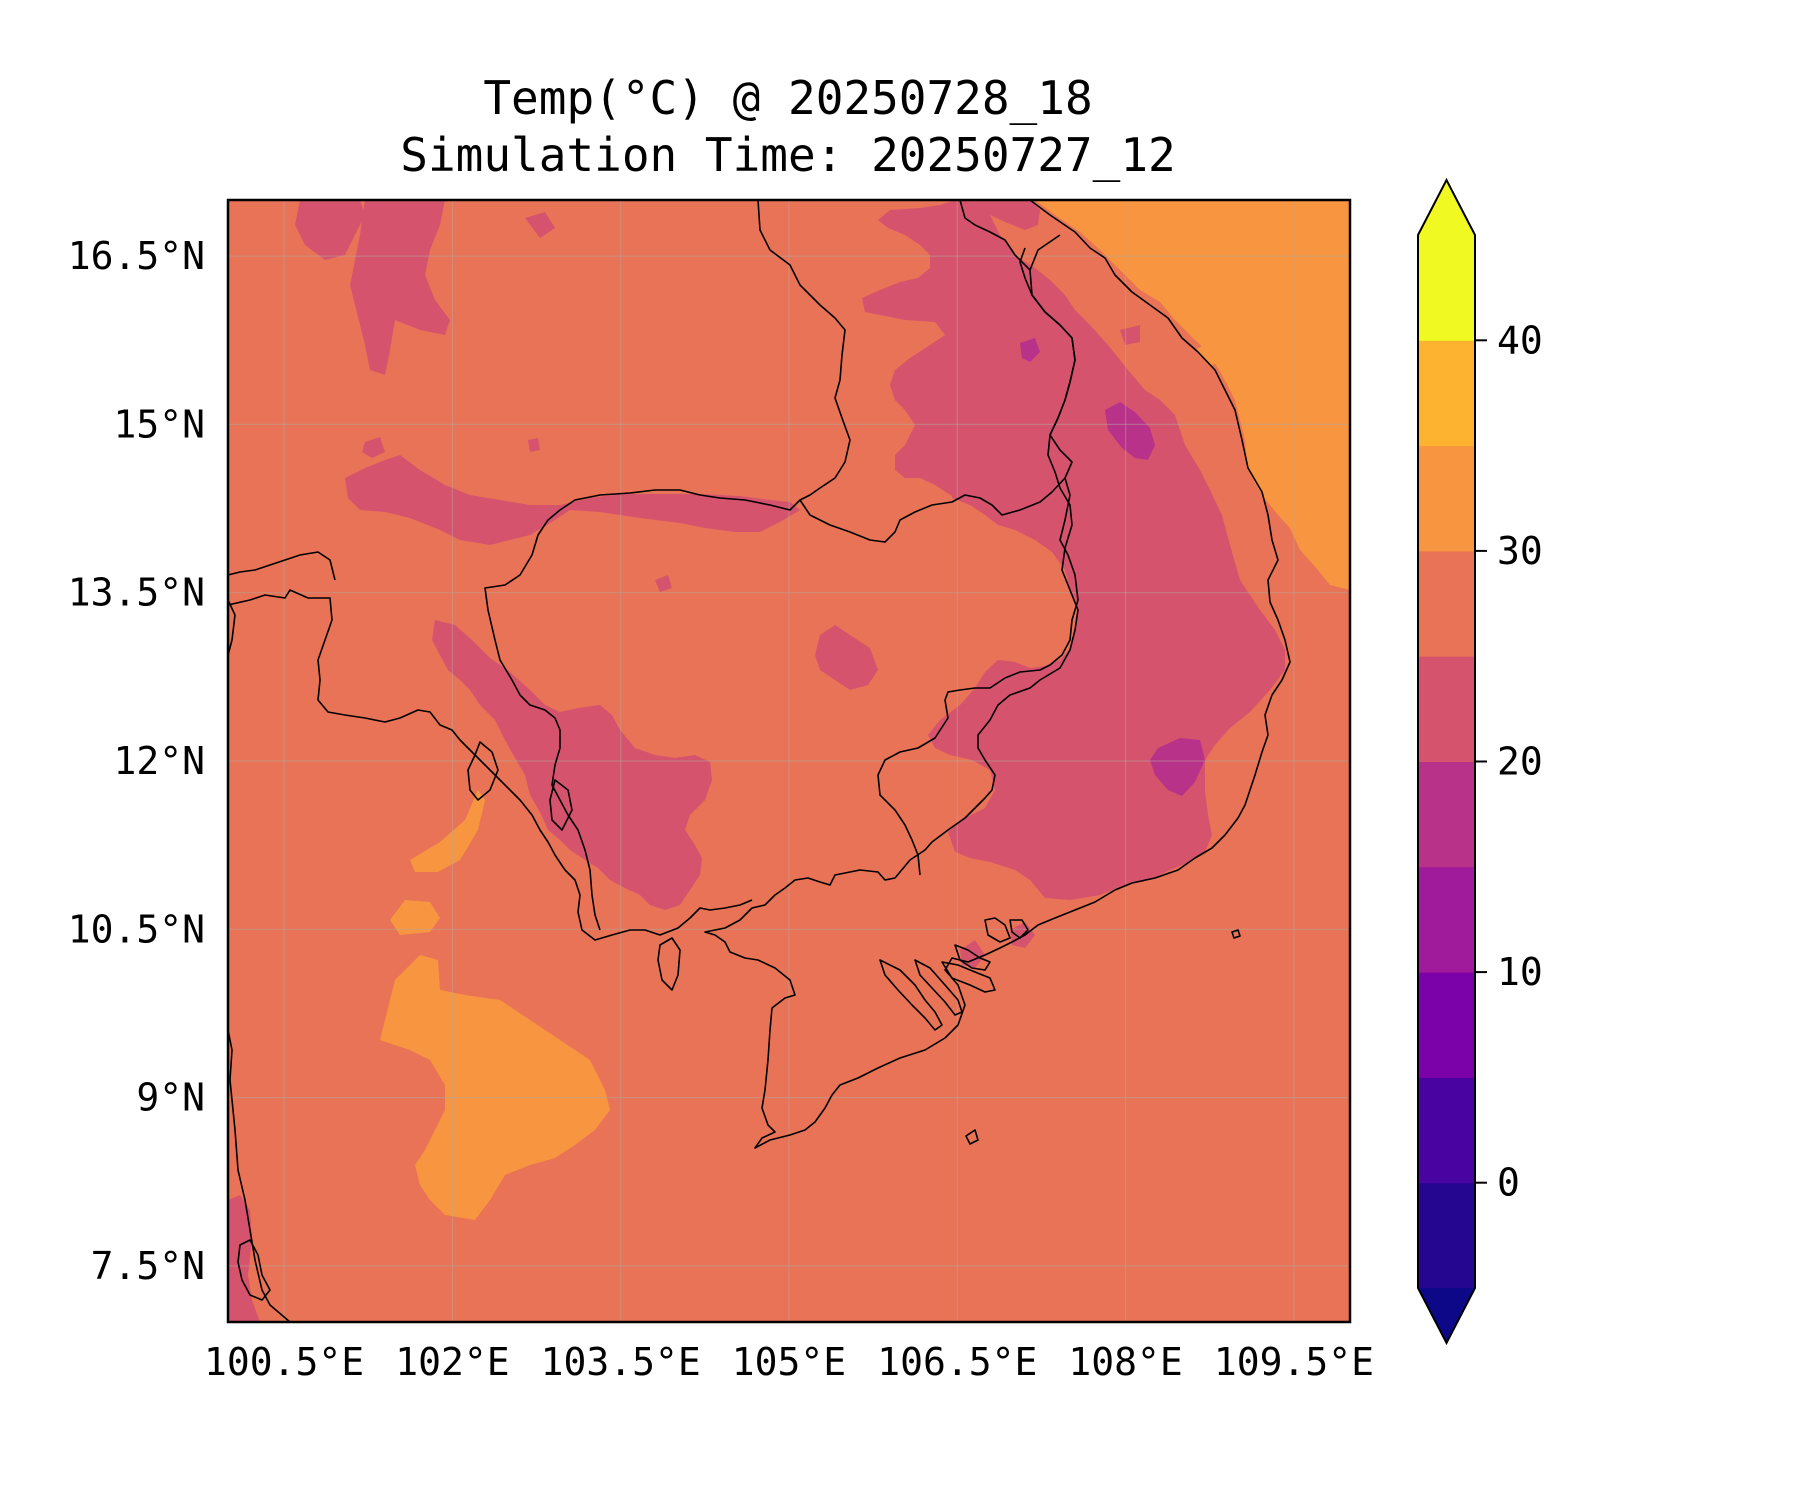 The image size is (1800, 1500). Describe the element at coordinates (1508, 1183) in the screenshot. I see `colorbar-tick-label: 0` at that location.